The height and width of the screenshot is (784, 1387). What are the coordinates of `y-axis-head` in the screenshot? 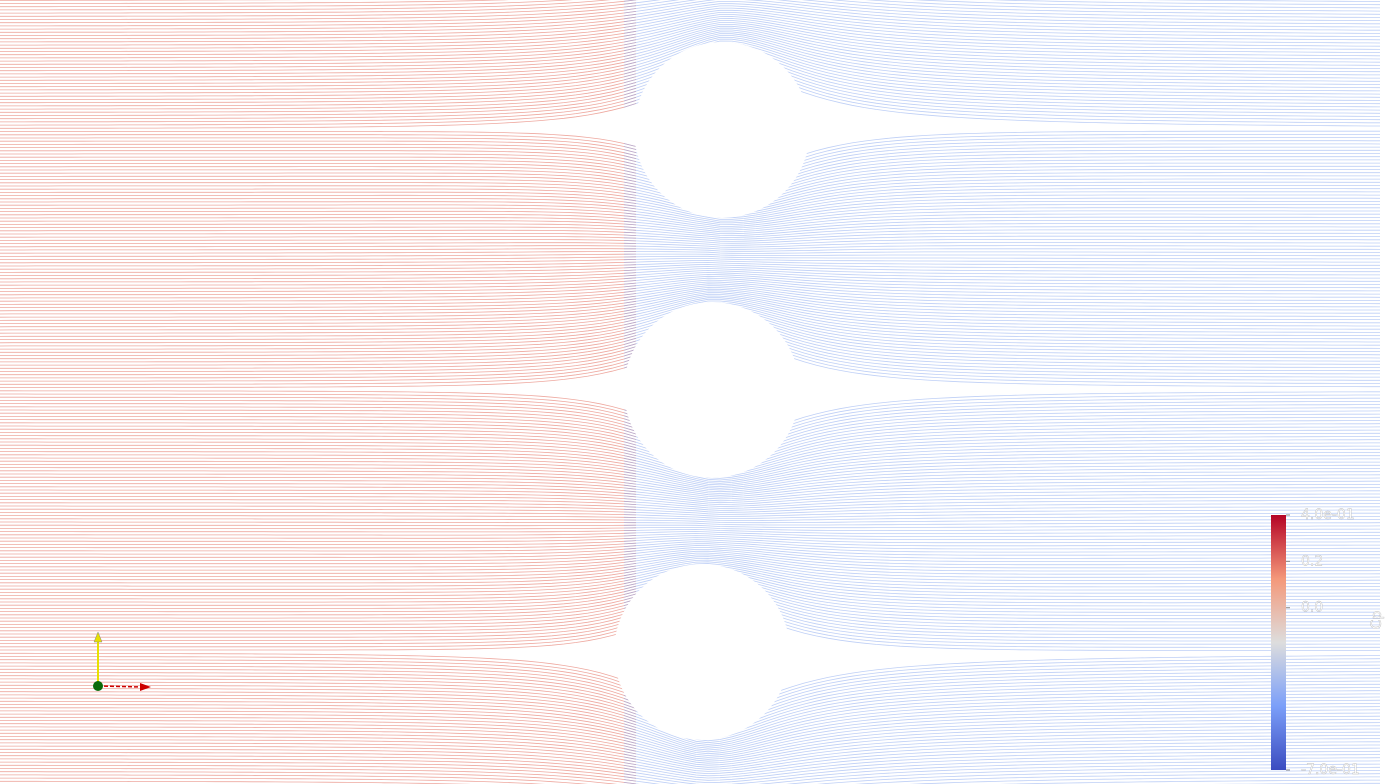 It's located at (98, 637).